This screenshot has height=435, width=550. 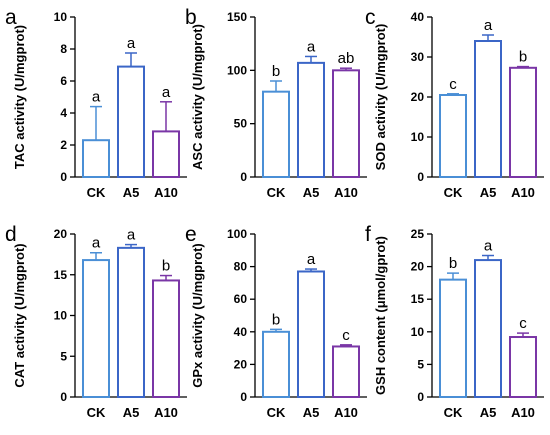 I want to click on panel-letter: d, so click(x=11, y=234).